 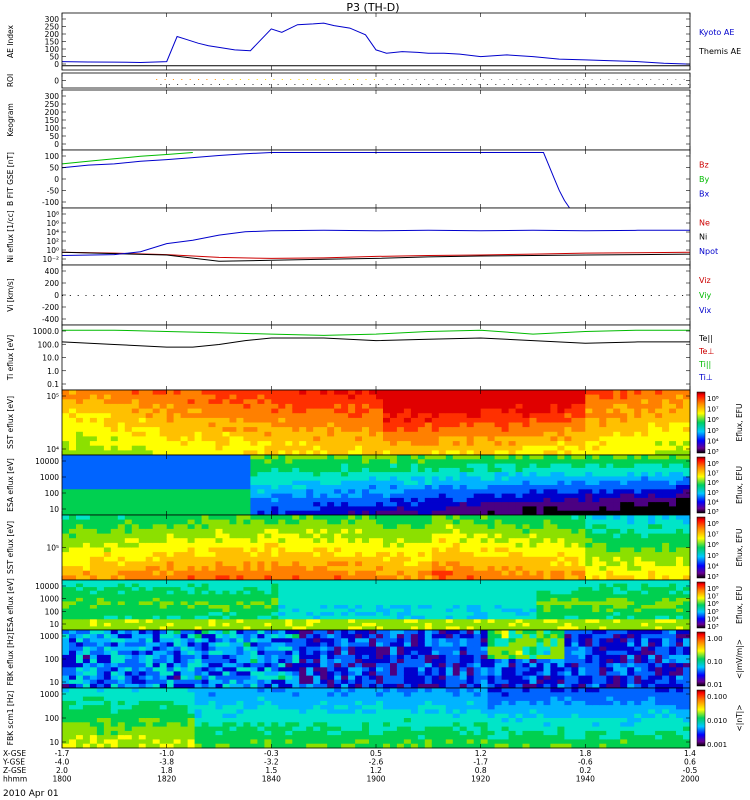 I want to click on ytick-label: 250, so click(x=52, y=104).